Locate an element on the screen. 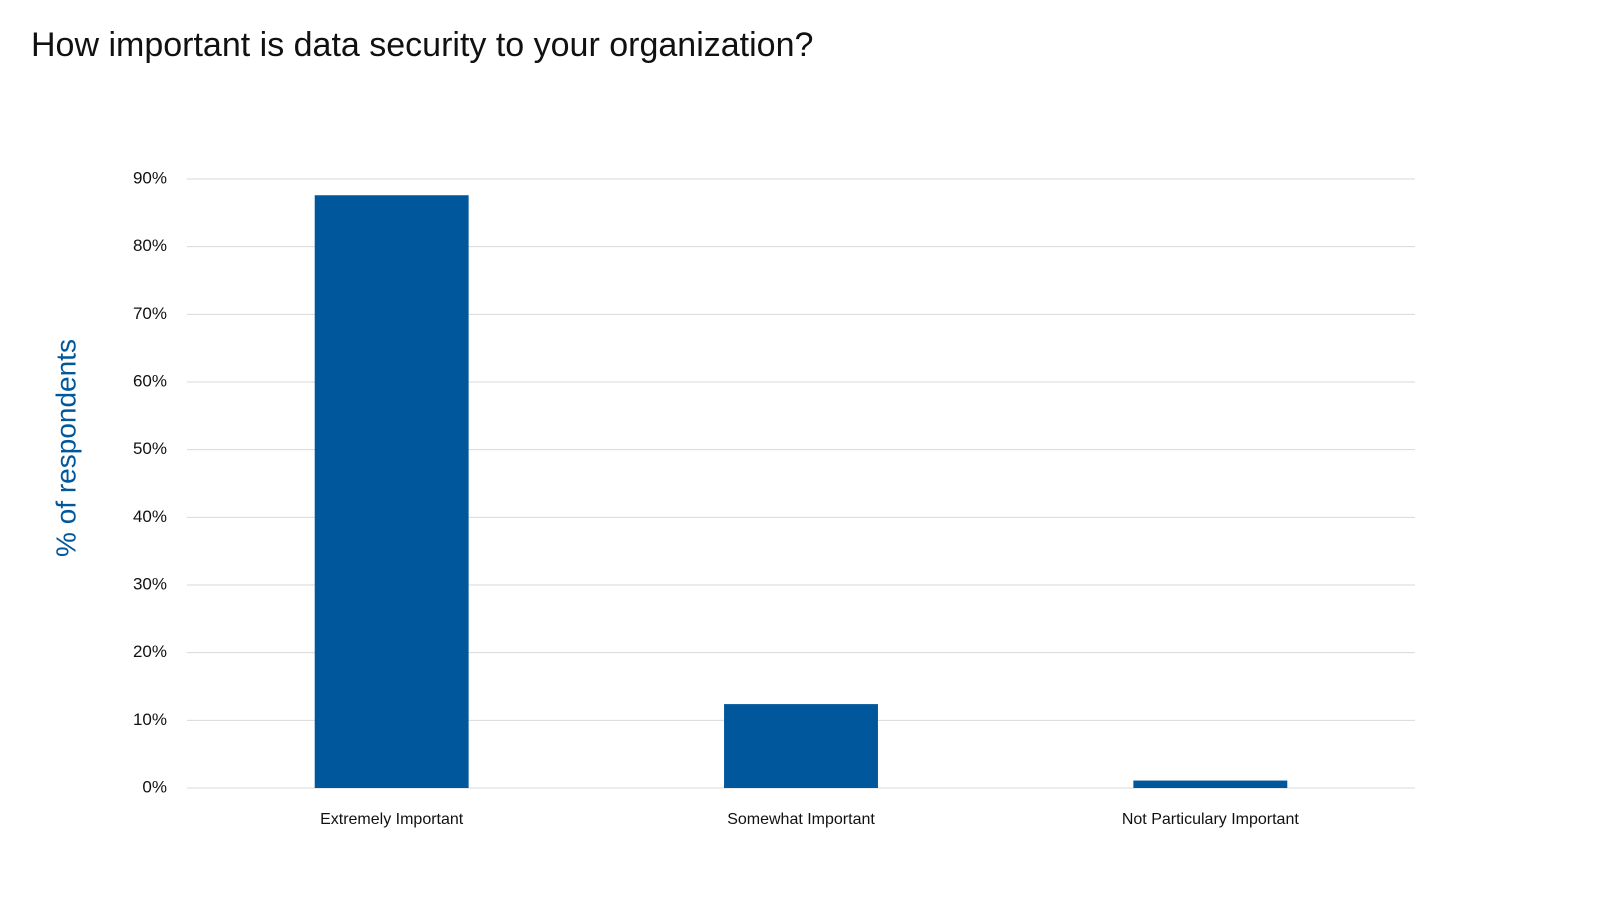  y-tick-label: 60% is located at coordinates (150, 380).